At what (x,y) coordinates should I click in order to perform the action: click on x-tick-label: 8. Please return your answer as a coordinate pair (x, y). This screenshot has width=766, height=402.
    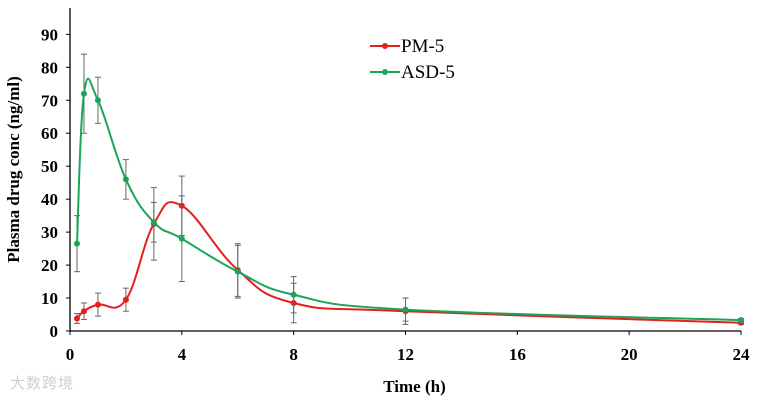
    Looking at the image, I should click on (293, 354).